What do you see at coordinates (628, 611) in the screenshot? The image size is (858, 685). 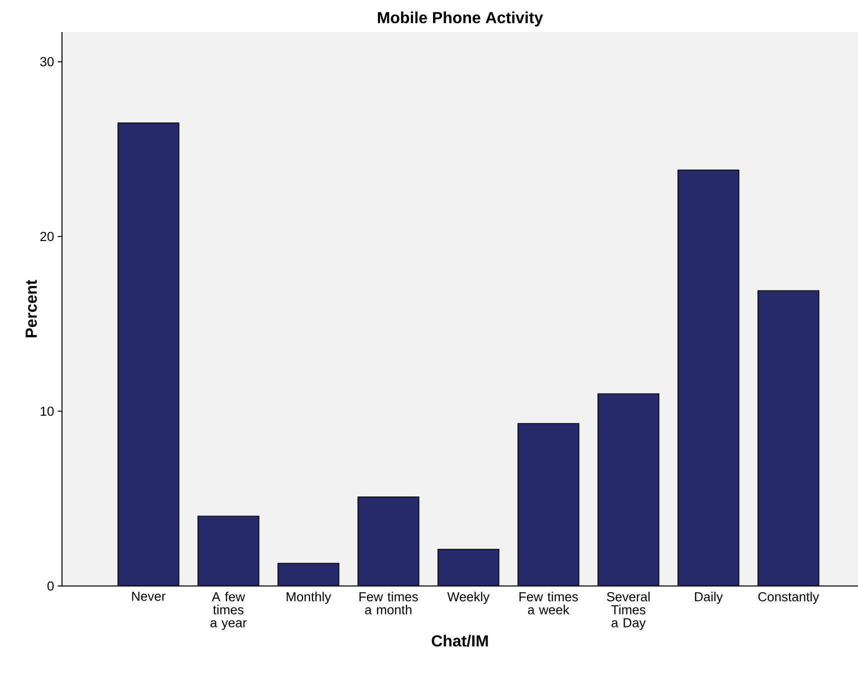 I see `x-tick-label: Several Times a Day` at bounding box center [628, 611].